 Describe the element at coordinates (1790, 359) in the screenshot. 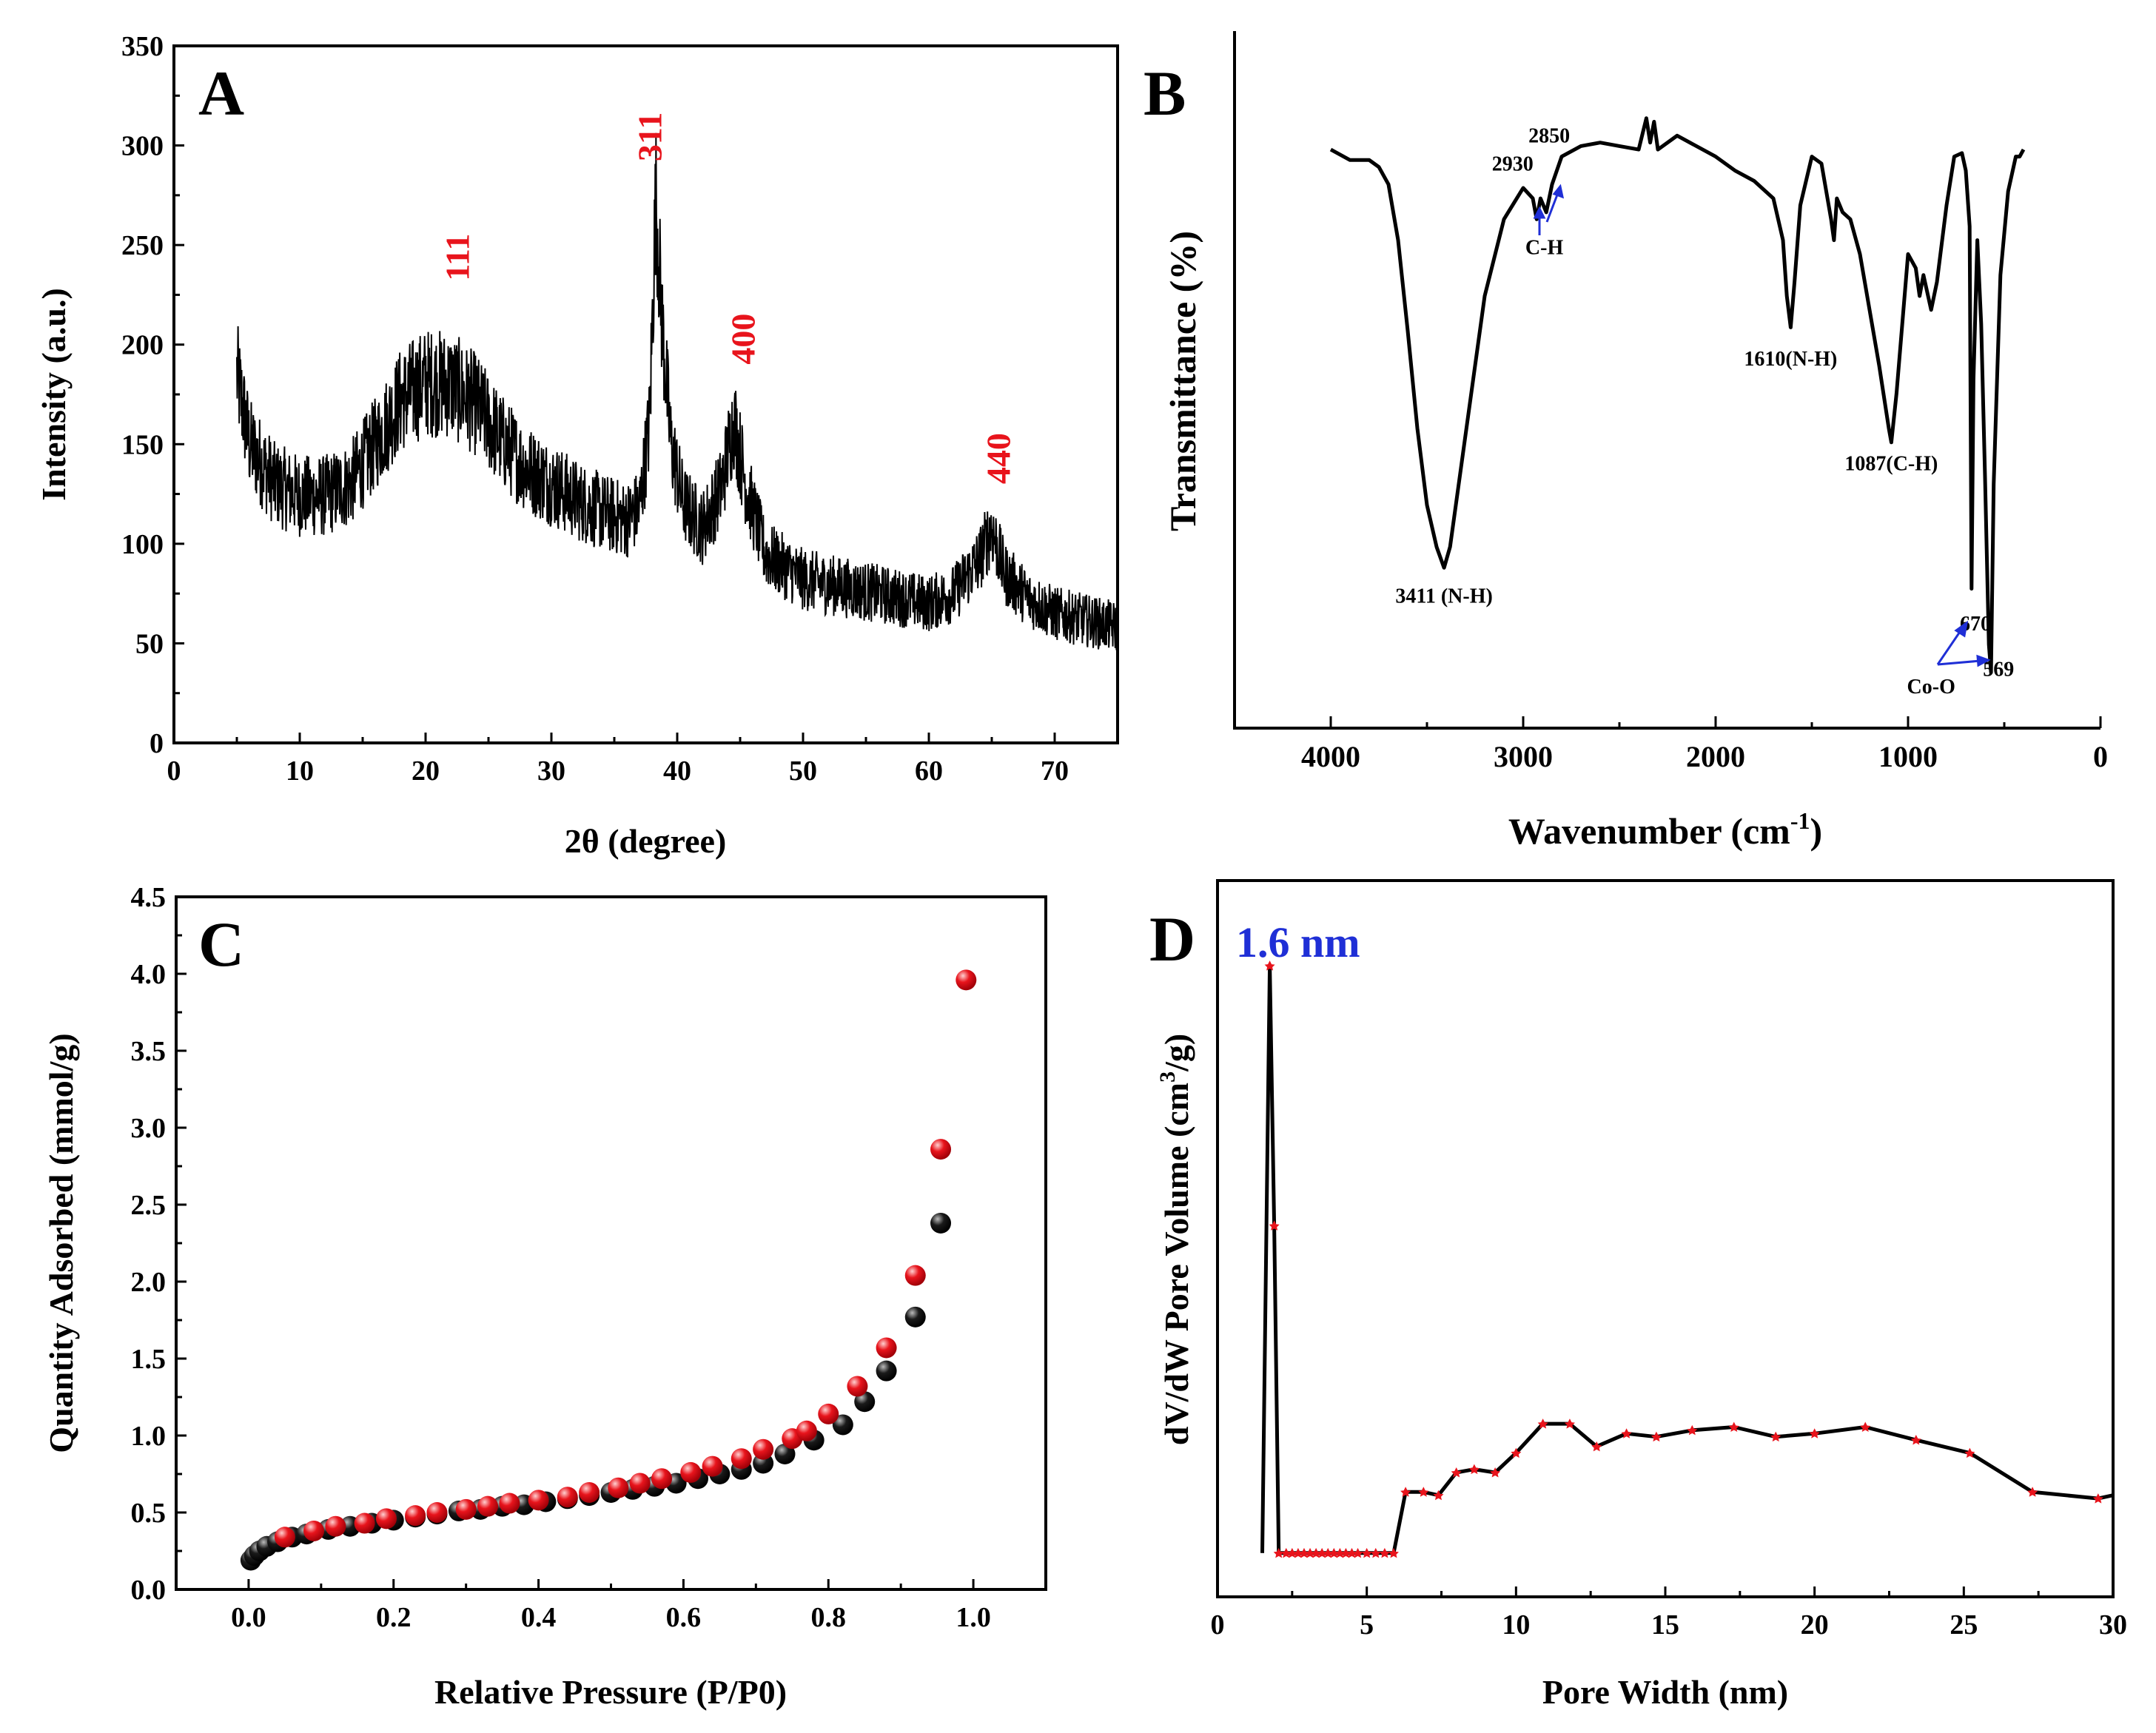

I see `panel-b-annotation: 1610(N-H)` at that location.